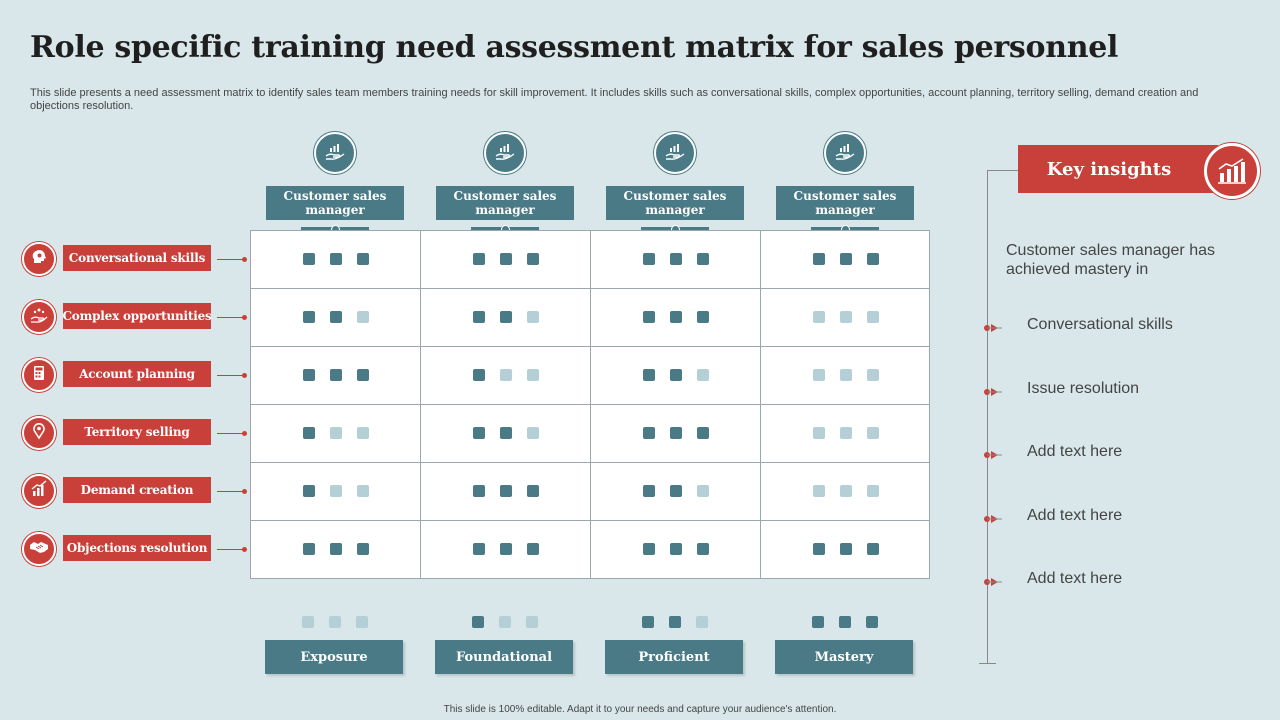  Describe the element at coordinates (137, 374) in the screenshot. I see `row-label: Account planning` at that location.